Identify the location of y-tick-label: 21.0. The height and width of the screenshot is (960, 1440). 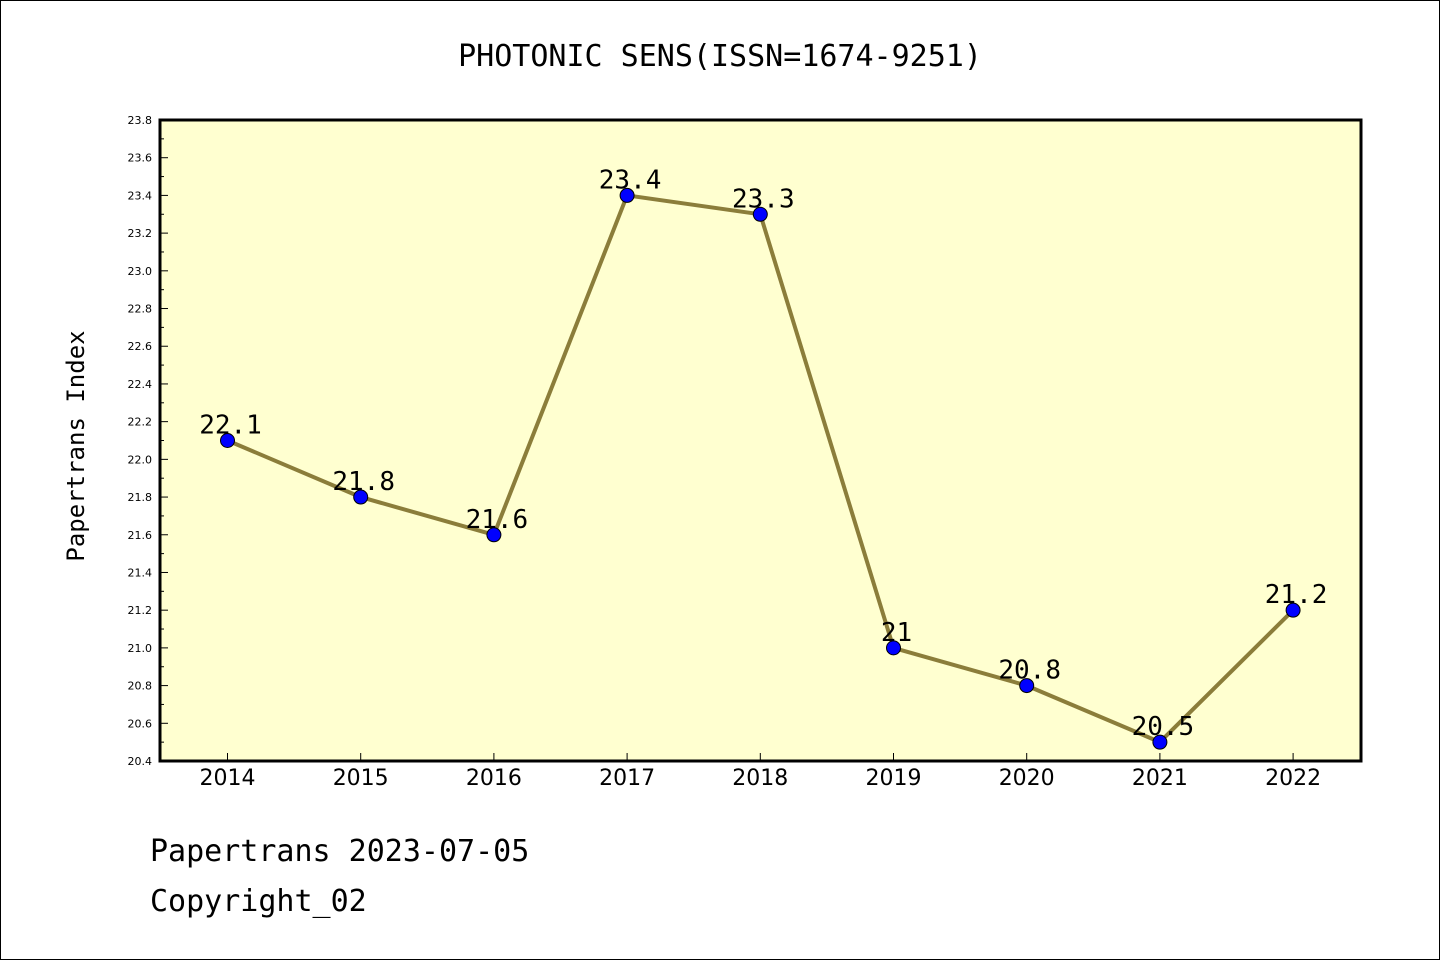
(140, 648).